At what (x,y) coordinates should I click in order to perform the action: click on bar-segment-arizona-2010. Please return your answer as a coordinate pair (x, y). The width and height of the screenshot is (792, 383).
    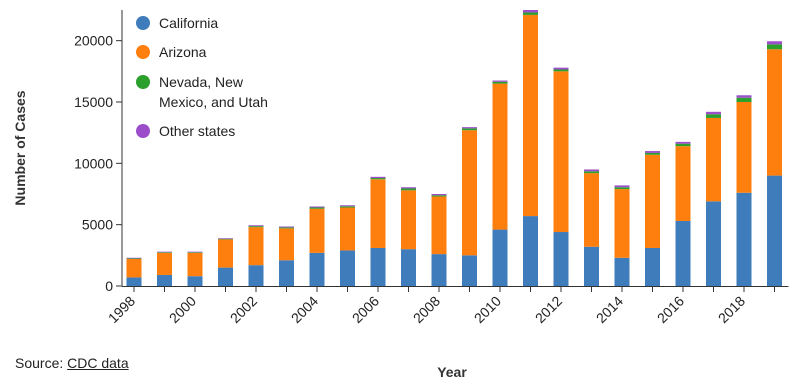
    Looking at the image, I should click on (500, 156).